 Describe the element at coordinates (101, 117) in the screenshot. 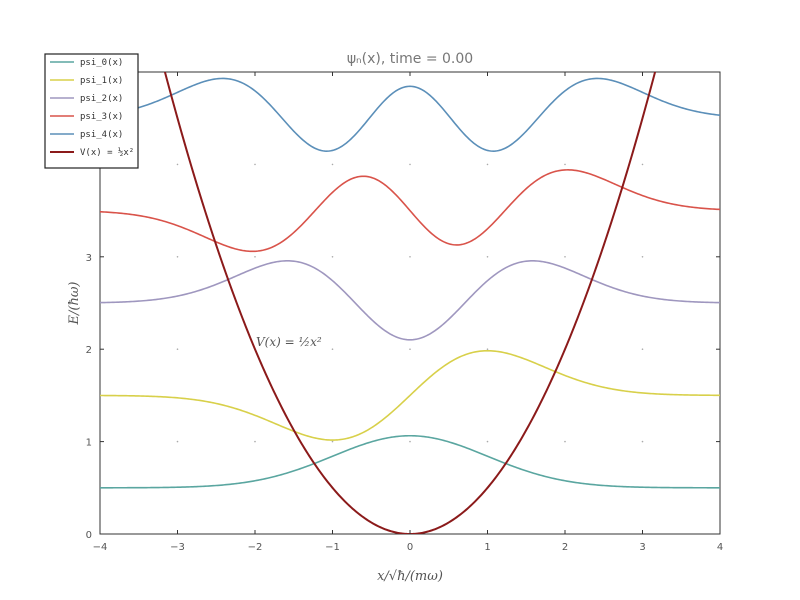

I see `legend-label: psi_3(x)` at that location.